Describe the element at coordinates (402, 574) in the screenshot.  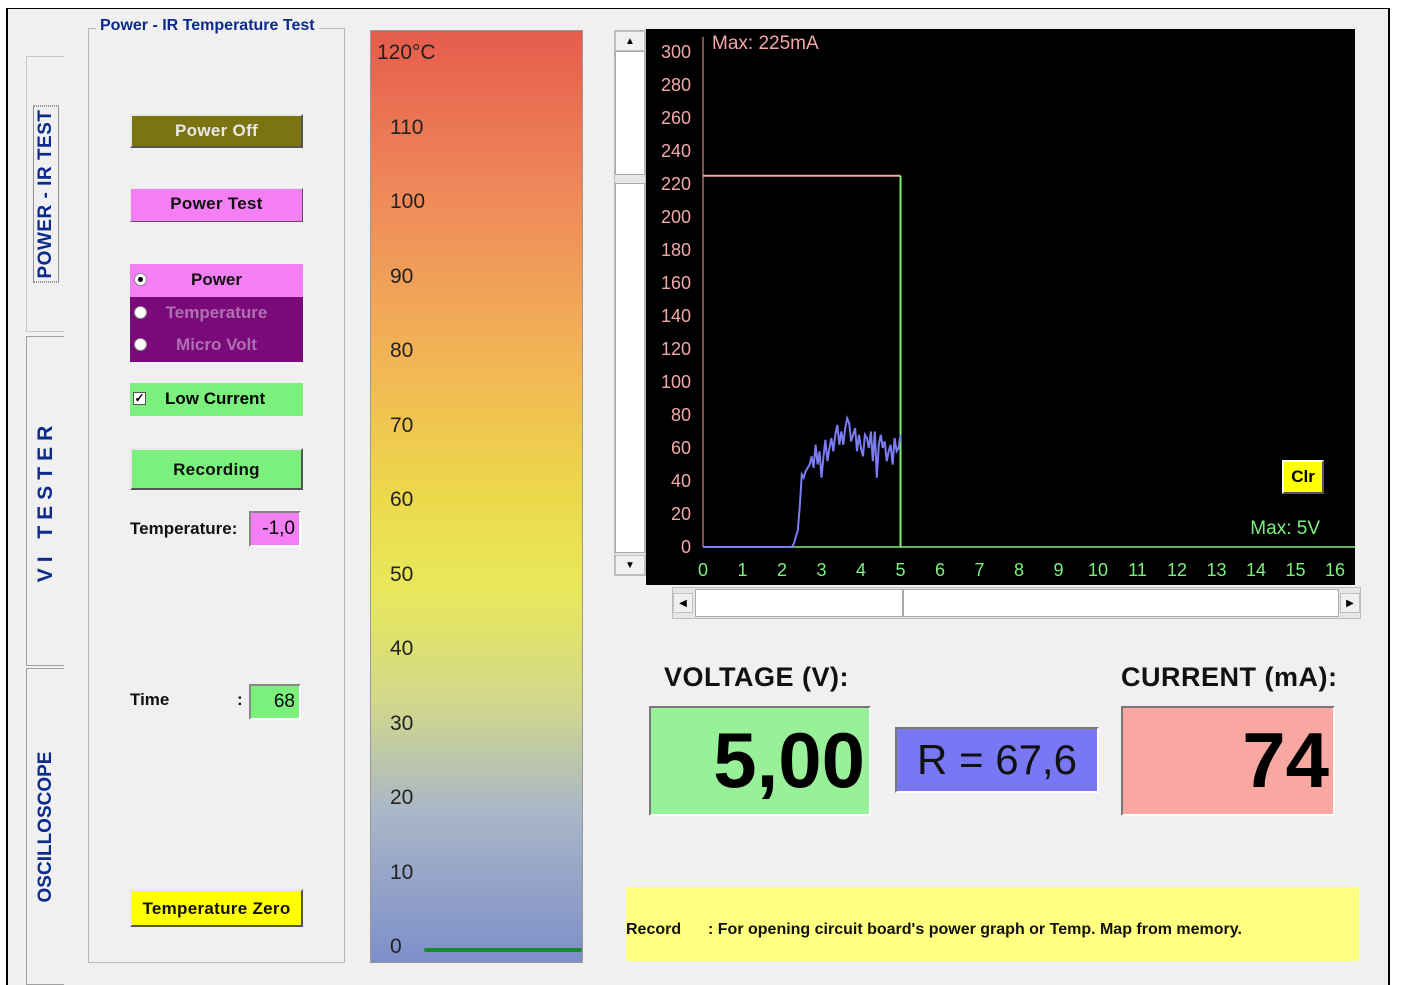
I see `scale-tick-label: 50` at that location.